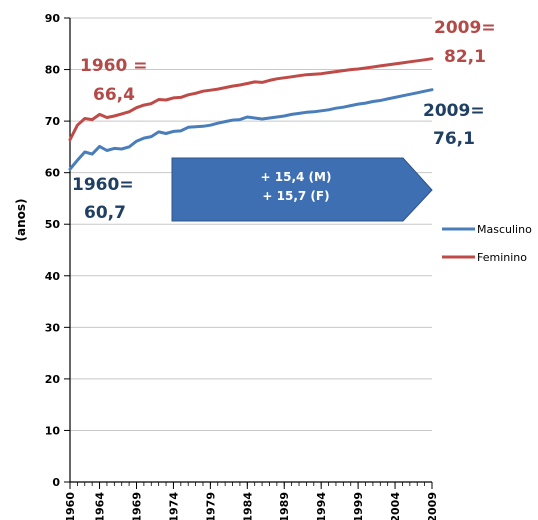  I want to click on x-tick-label-1994: 1994, so click(321, 506).